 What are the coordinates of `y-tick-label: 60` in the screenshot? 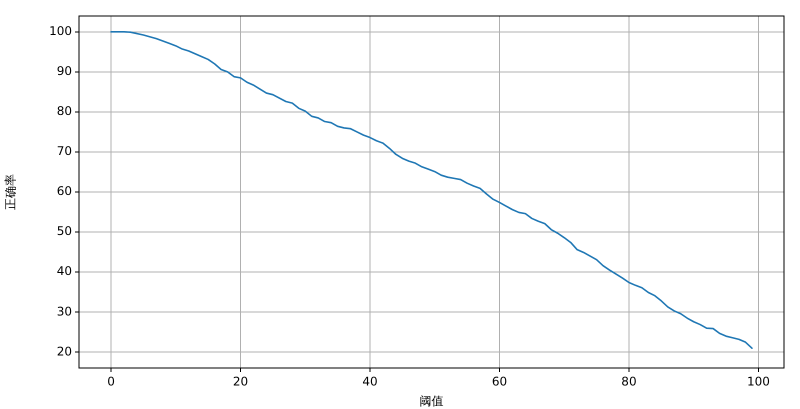 It's located at (64, 191).